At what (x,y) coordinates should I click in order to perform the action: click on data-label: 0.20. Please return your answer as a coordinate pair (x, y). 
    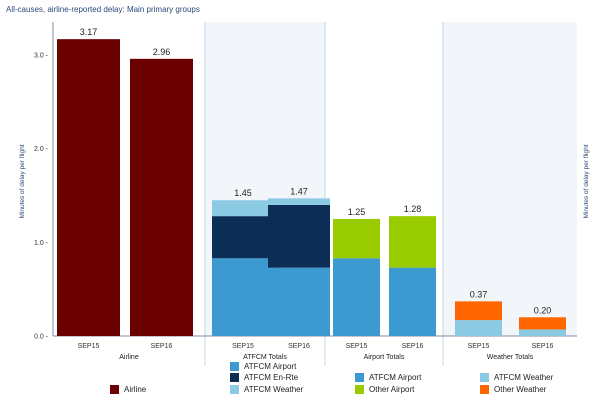
    Looking at the image, I should click on (543, 310).